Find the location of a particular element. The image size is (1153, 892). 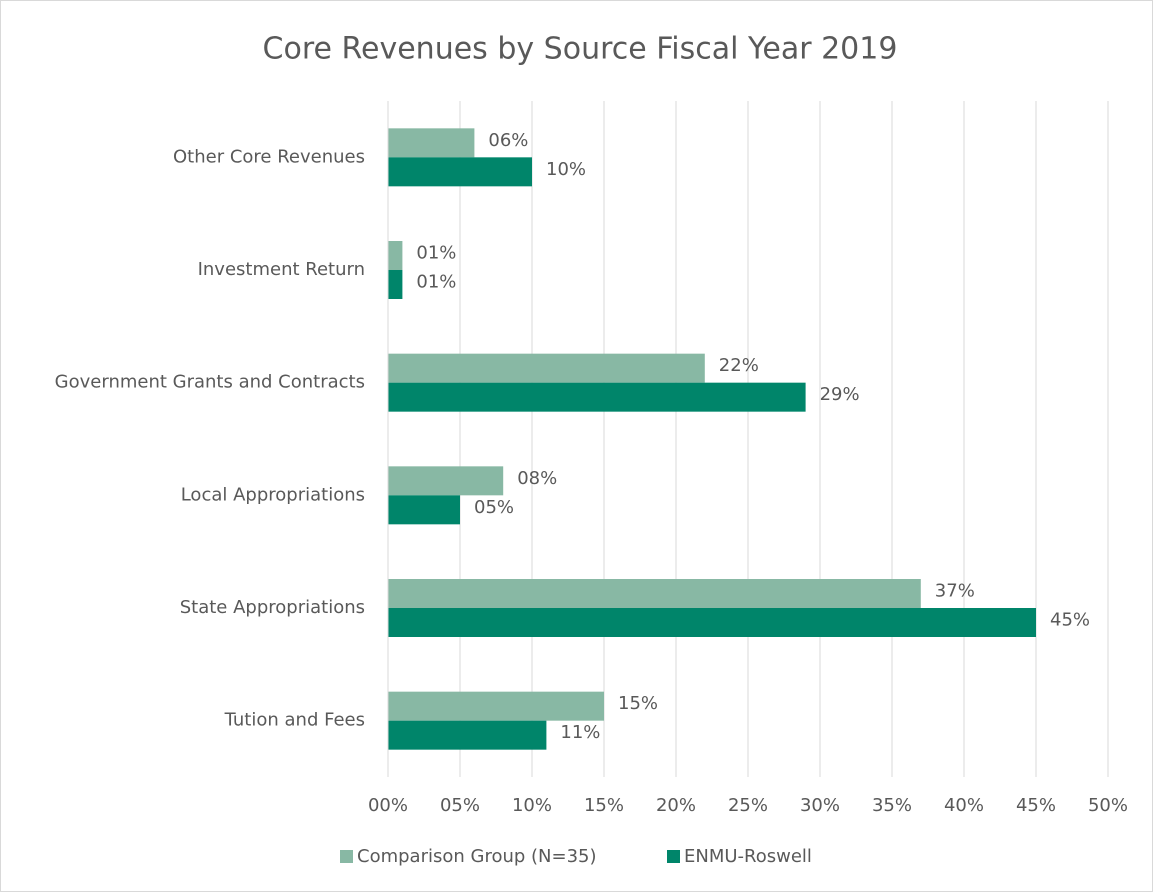

data-label: 05% is located at coordinates (494, 507).